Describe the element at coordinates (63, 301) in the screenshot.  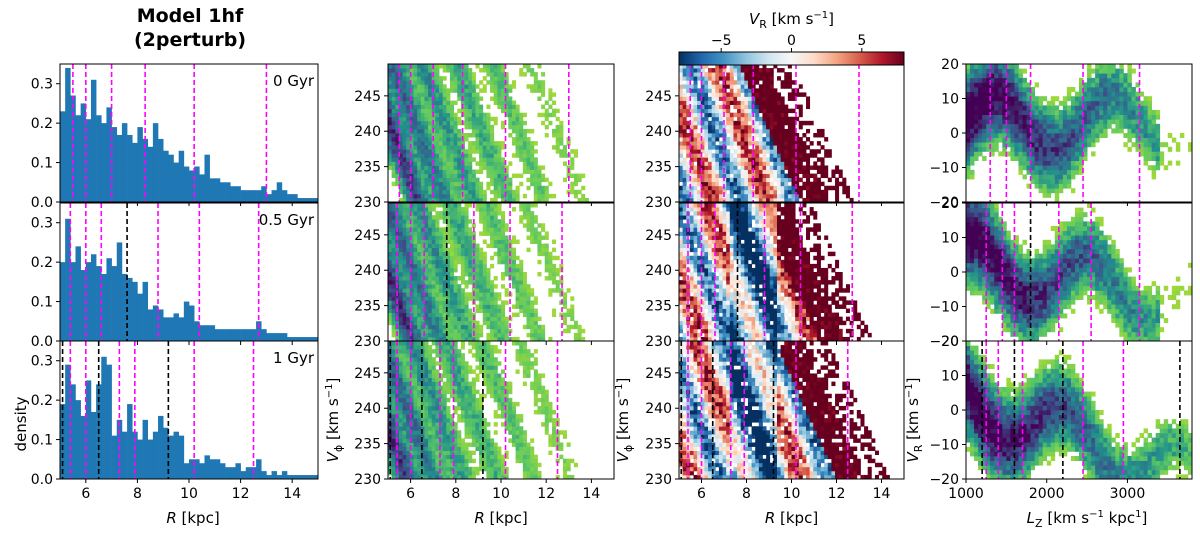
I see `histogram-bar` at that location.